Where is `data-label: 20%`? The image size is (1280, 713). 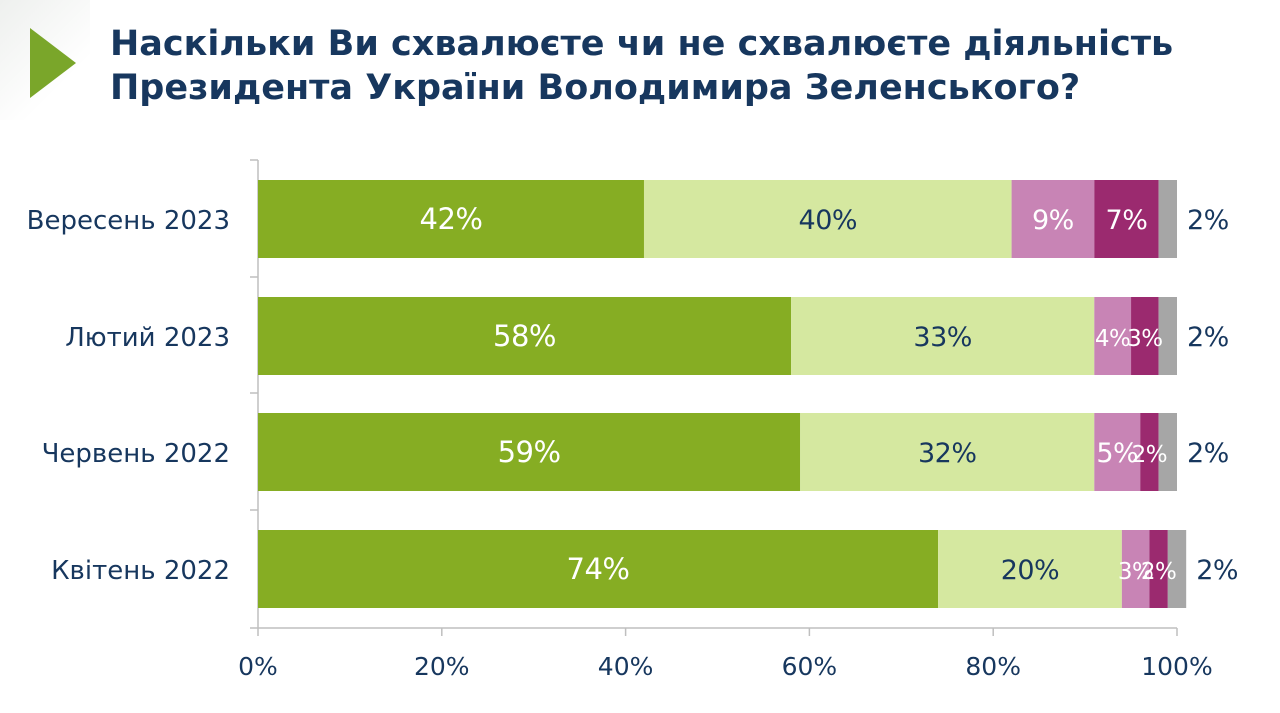 data-label: 20% is located at coordinates (1030, 570).